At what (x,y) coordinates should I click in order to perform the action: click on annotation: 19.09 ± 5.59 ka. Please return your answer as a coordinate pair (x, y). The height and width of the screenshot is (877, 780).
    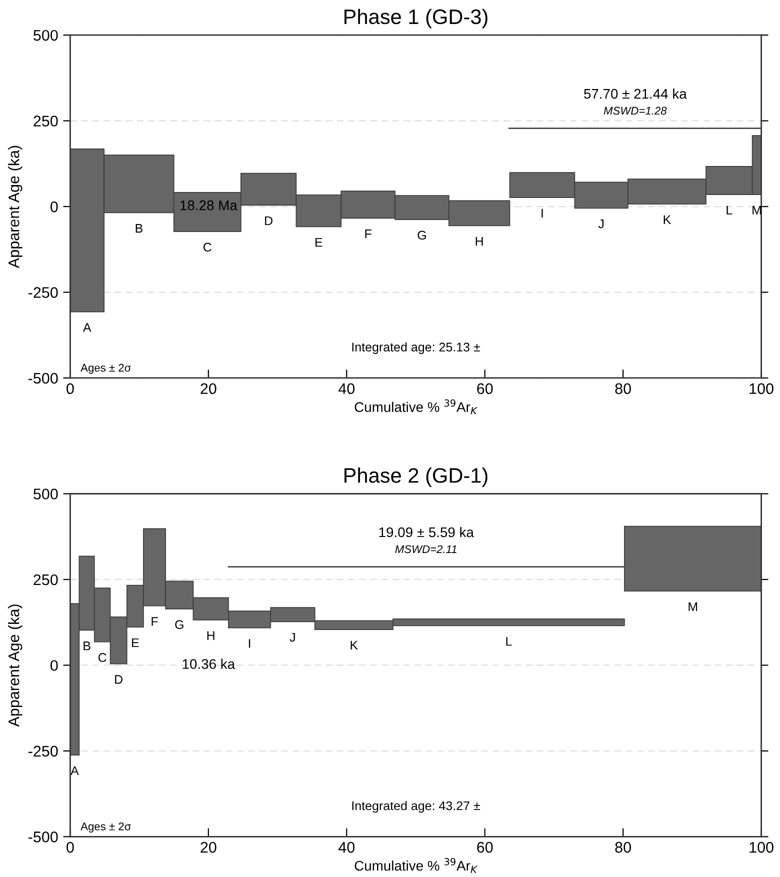
    Looking at the image, I should click on (426, 532).